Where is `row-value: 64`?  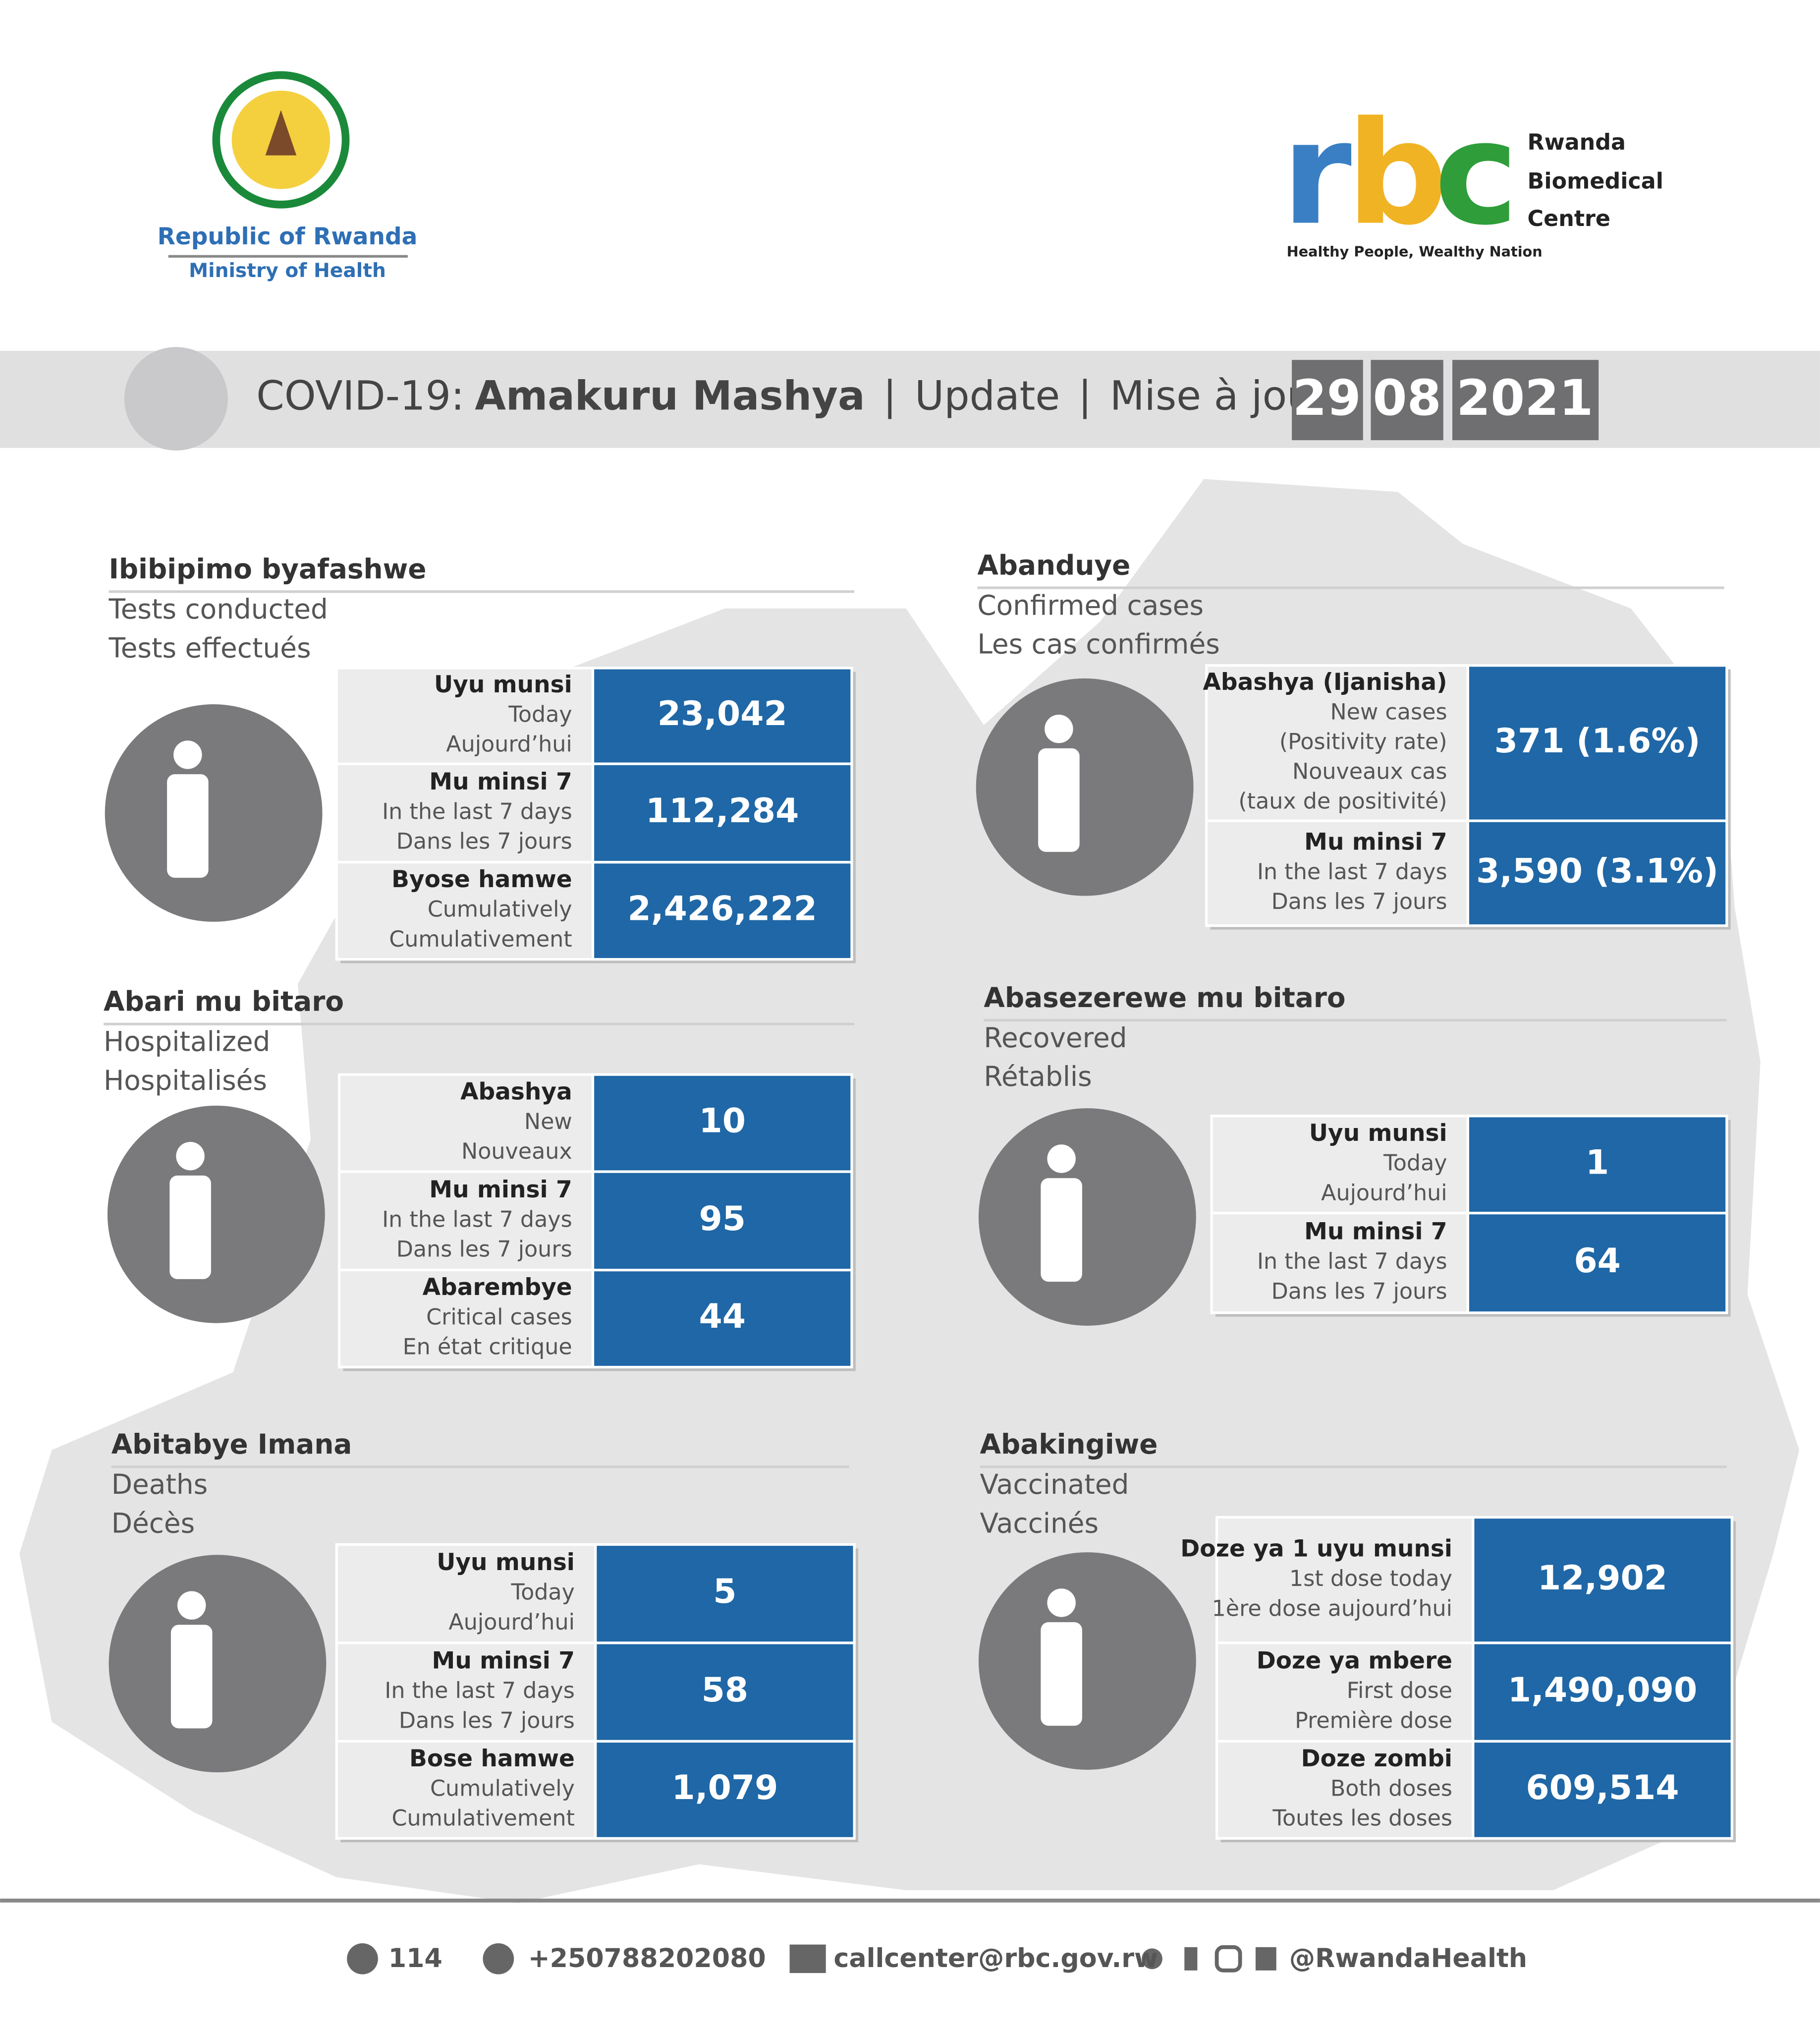
row-value: 64 is located at coordinates (1597, 1261).